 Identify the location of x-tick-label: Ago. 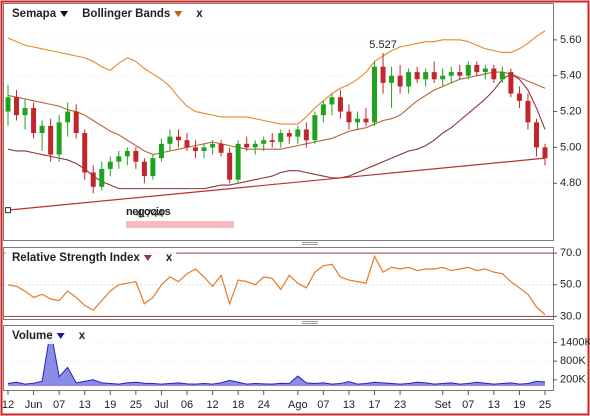
(298, 405).